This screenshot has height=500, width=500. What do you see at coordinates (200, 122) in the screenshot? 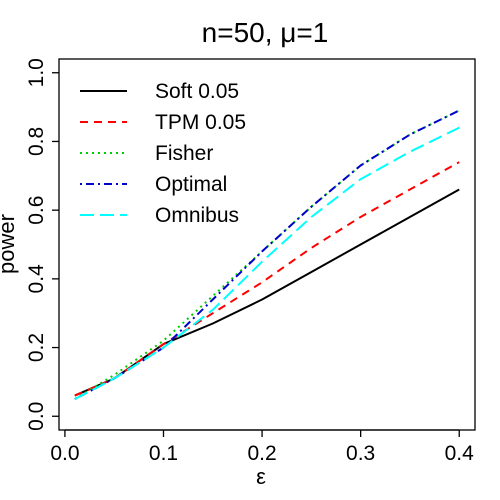
I see `legend-label: TPM 0.05` at bounding box center [200, 122].